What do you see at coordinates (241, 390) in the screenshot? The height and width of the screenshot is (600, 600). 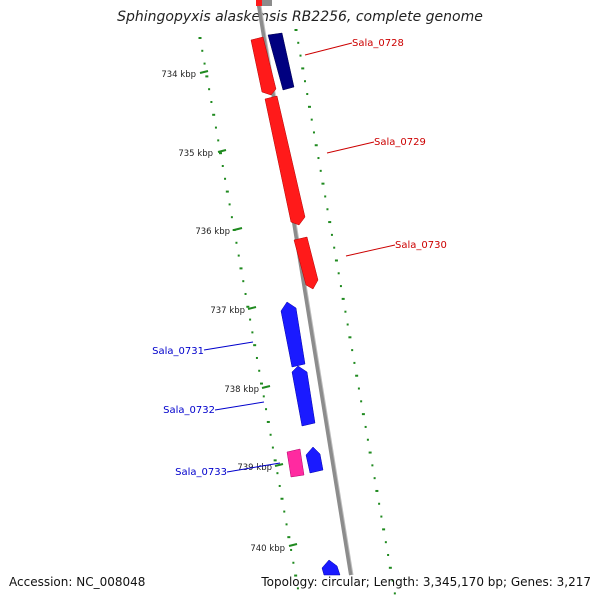 I see `tick-label-738: 738 kbp` at bounding box center [241, 390].